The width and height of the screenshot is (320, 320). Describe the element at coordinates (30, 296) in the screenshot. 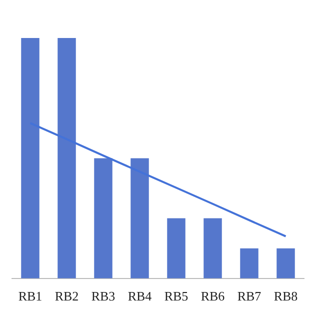

I see `x-tick-label: RB1` at that location.